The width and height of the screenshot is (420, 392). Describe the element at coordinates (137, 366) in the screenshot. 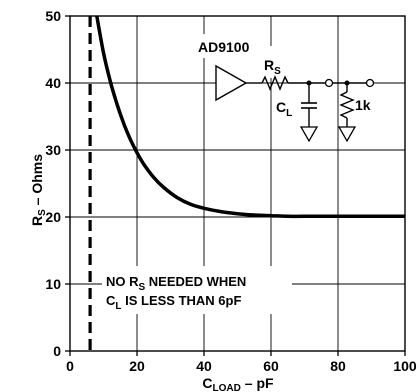

I see `x-tick-label: 20` at that location.